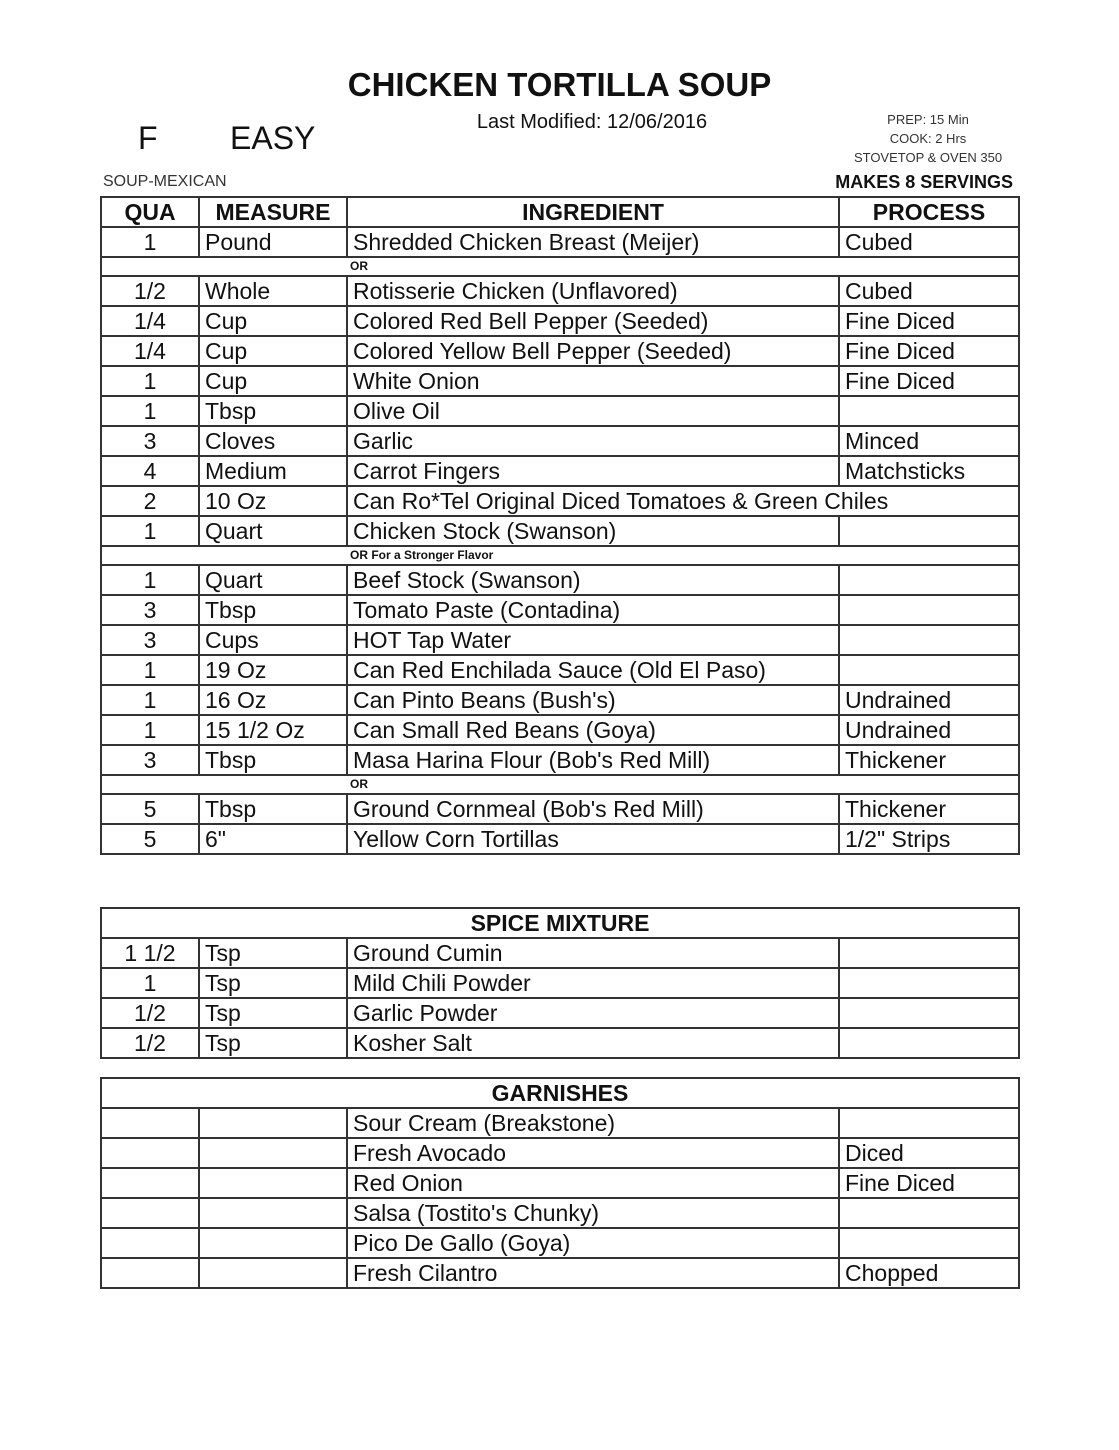 The width and height of the screenshot is (1119, 1450). Describe the element at coordinates (150, 953) in the screenshot. I see `qua-cell: 1 1/2` at that location.